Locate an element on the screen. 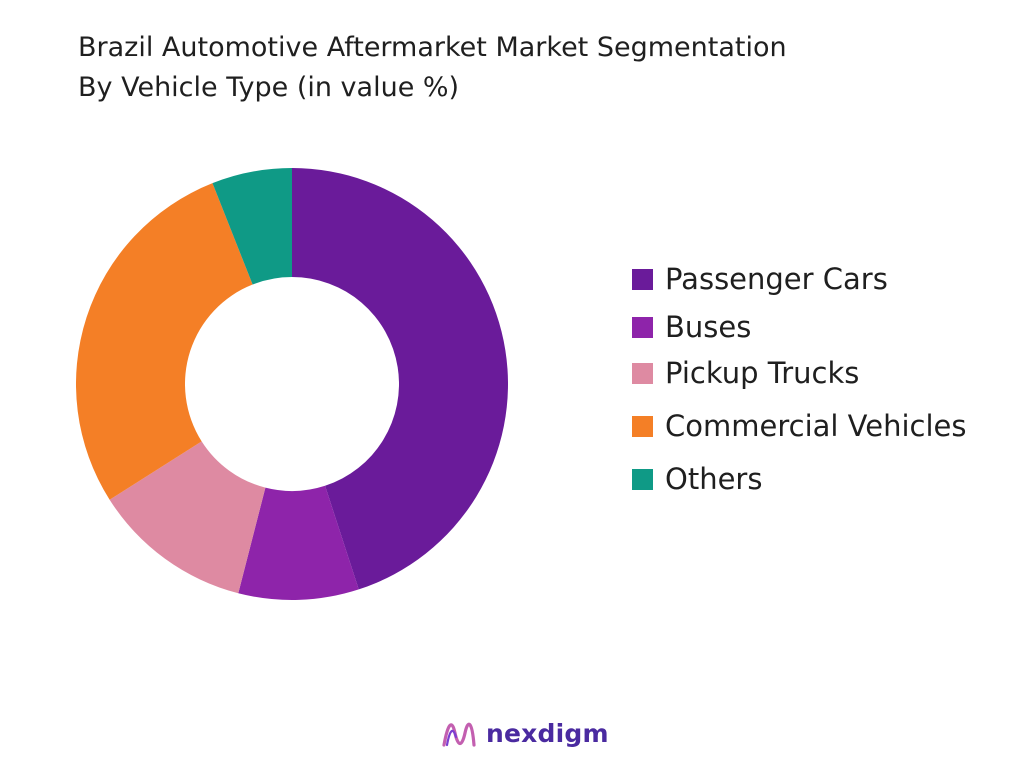  brand-name: nexdigm is located at coordinates (547, 733).